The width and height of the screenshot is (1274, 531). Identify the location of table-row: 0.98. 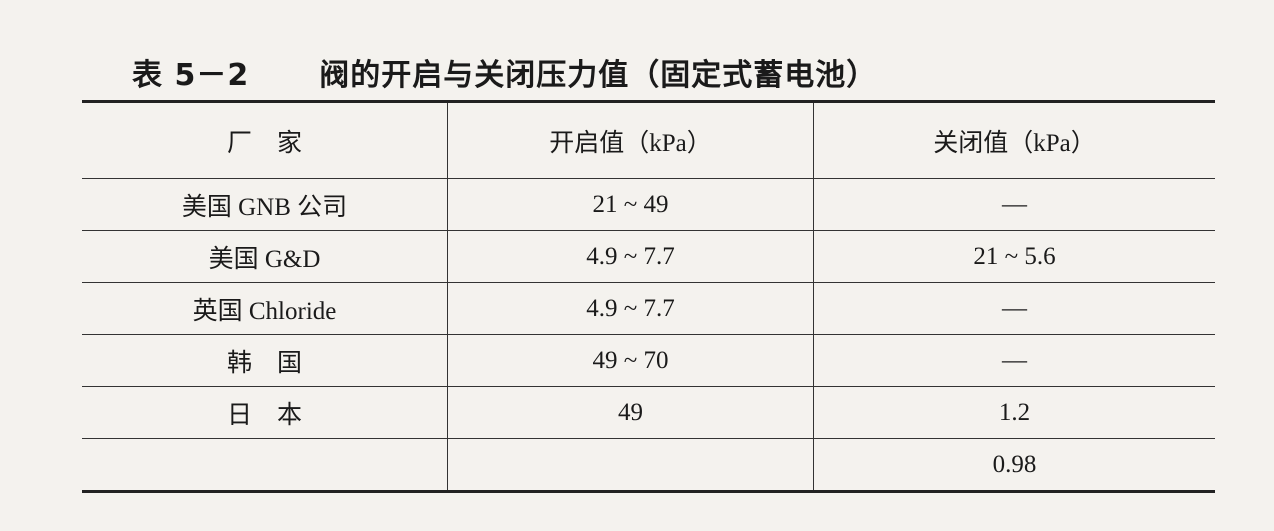
(648, 465).